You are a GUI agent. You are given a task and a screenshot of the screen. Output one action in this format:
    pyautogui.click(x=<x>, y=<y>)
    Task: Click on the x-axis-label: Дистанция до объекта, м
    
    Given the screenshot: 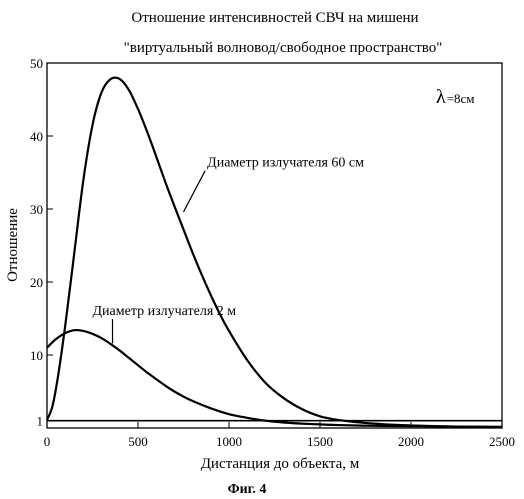 What is the action you would take?
    pyautogui.click(x=280, y=464)
    